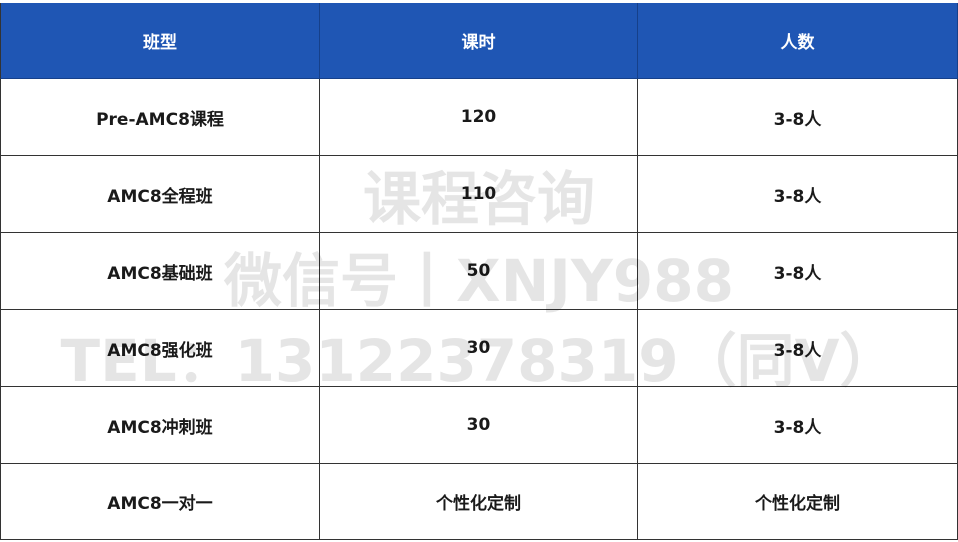 The image size is (958, 542). What do you see at coordinates (798, 41) in the screenshot?
I see `header-cell: 人数` at bounding box center [798, 41].